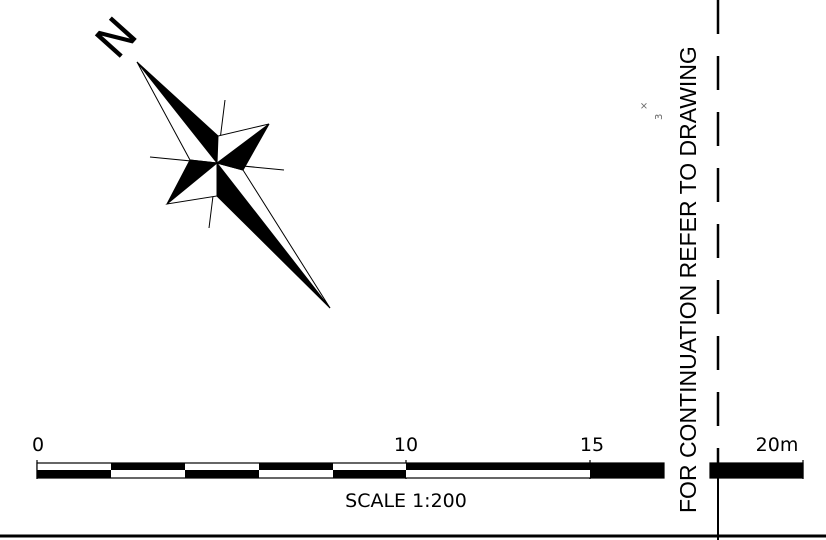  I want to click on compass-west-arm-light, so click(191, 183).